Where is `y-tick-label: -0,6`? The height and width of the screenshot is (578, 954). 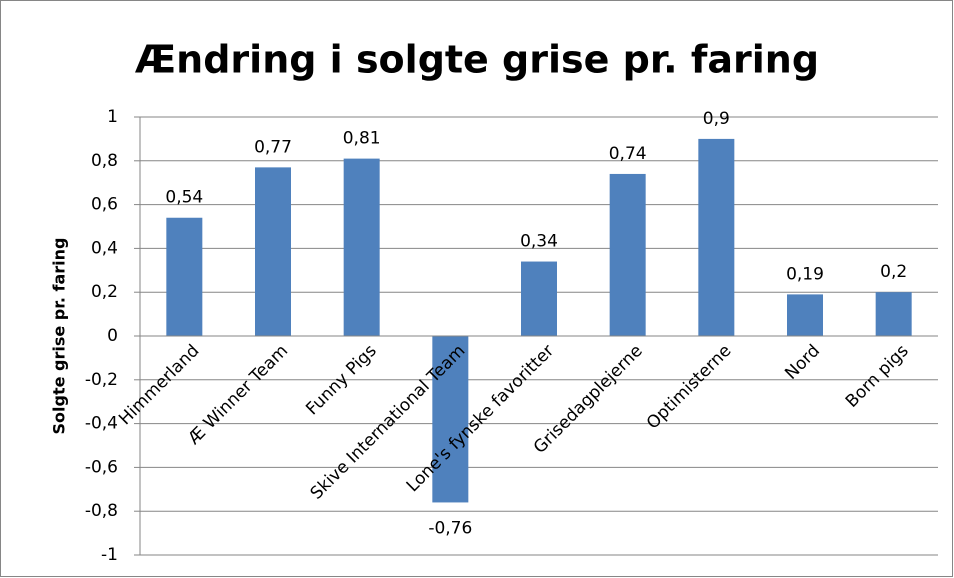
y-tick-label: -0,6 is located at coordinates (101, 467).